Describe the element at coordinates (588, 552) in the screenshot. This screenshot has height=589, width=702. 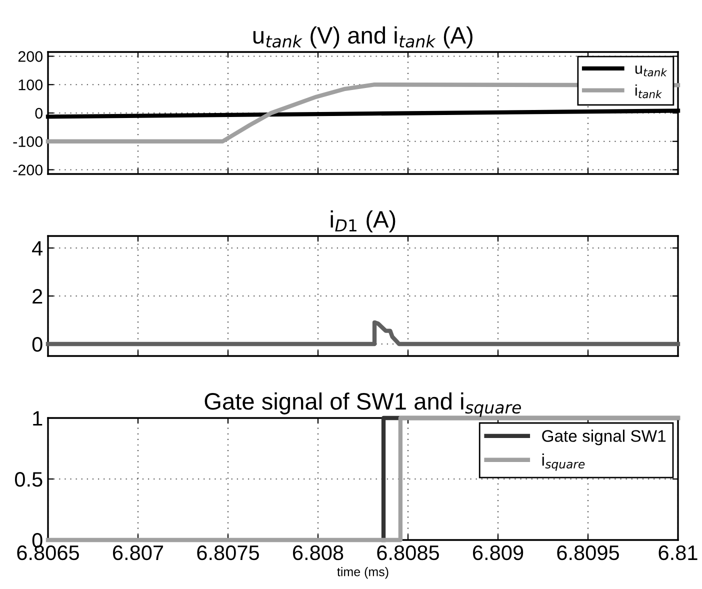
I see `x-tick-label: 6.8095` at that location.